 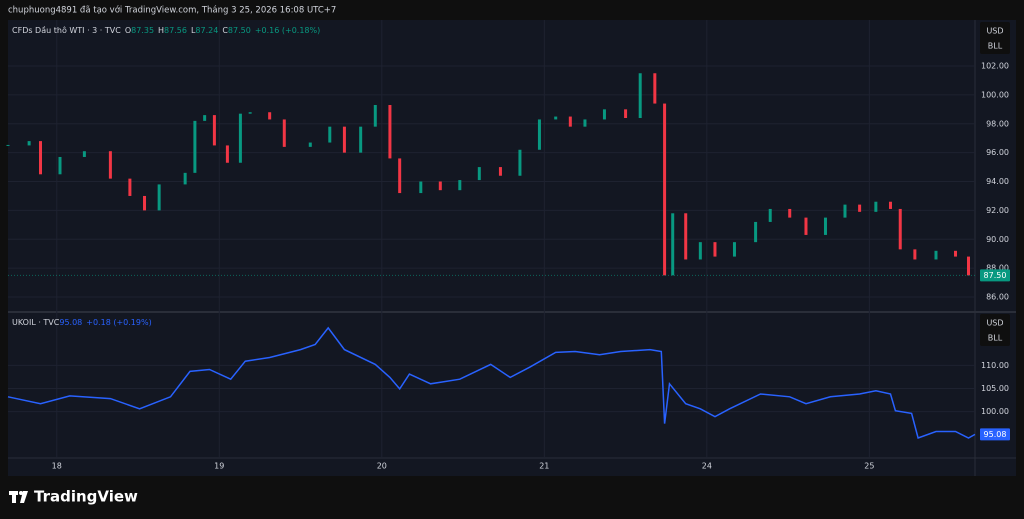 I want to click on y-tick-label: 86.00, so click(x=997, y=297).